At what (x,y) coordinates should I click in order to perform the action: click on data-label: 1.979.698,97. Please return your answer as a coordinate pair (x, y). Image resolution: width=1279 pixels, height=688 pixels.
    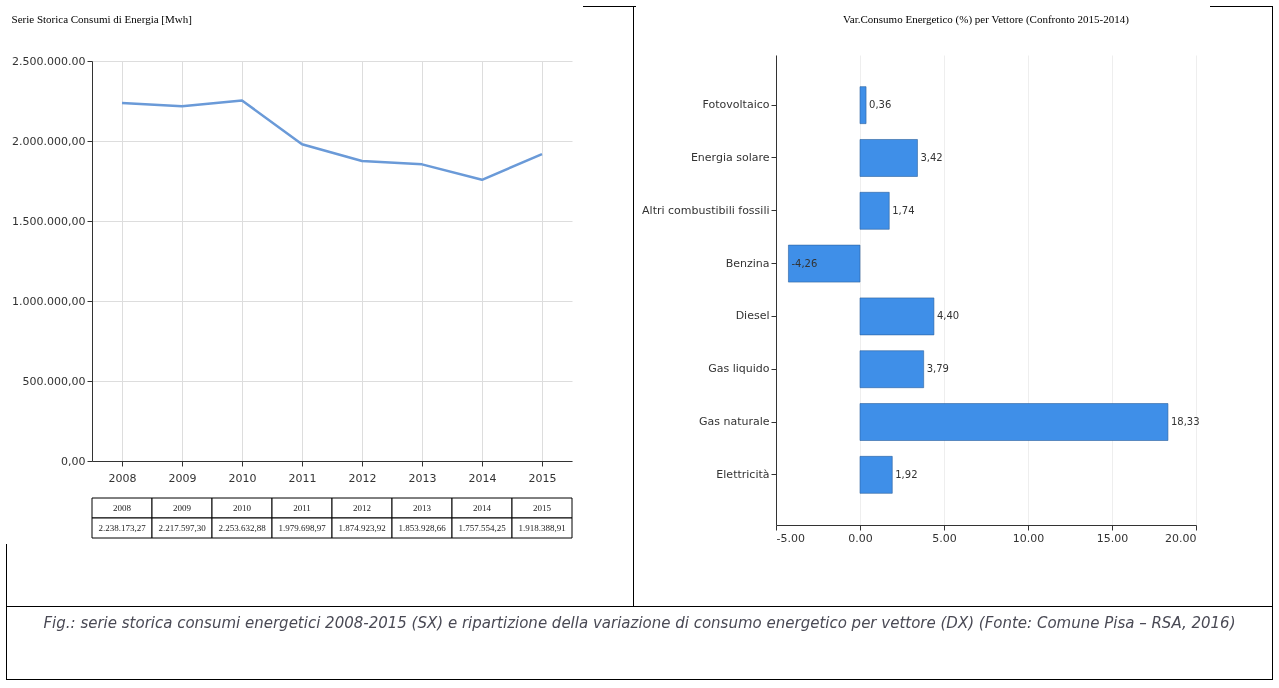
    Looking at the image, I should click on (302, 528).